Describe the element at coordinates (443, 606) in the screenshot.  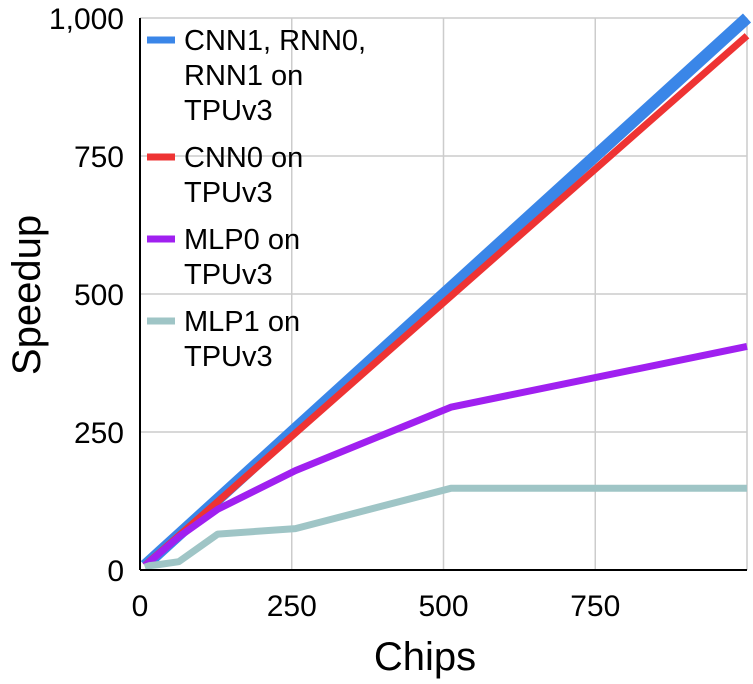
I see `x-tick-label: 500` at that location.